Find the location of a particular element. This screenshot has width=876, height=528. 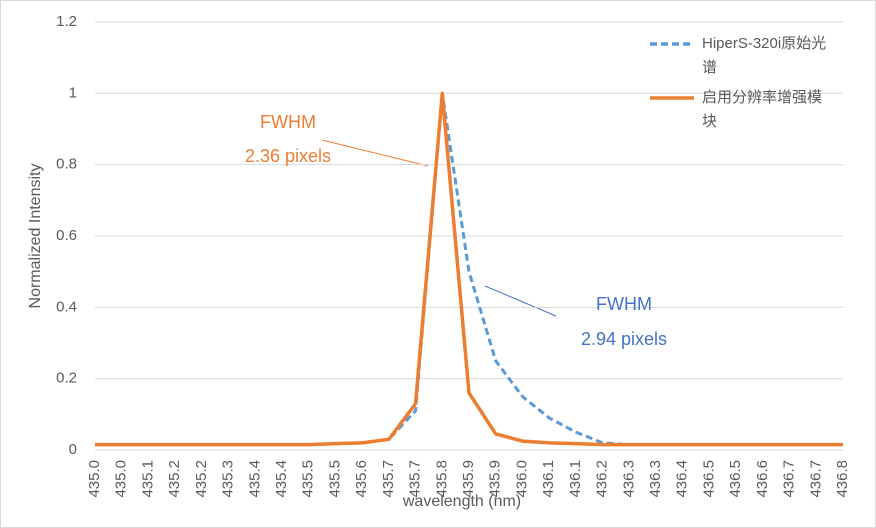

x-axis-label: wavelength (nm) is located at coordinates (461, 501).